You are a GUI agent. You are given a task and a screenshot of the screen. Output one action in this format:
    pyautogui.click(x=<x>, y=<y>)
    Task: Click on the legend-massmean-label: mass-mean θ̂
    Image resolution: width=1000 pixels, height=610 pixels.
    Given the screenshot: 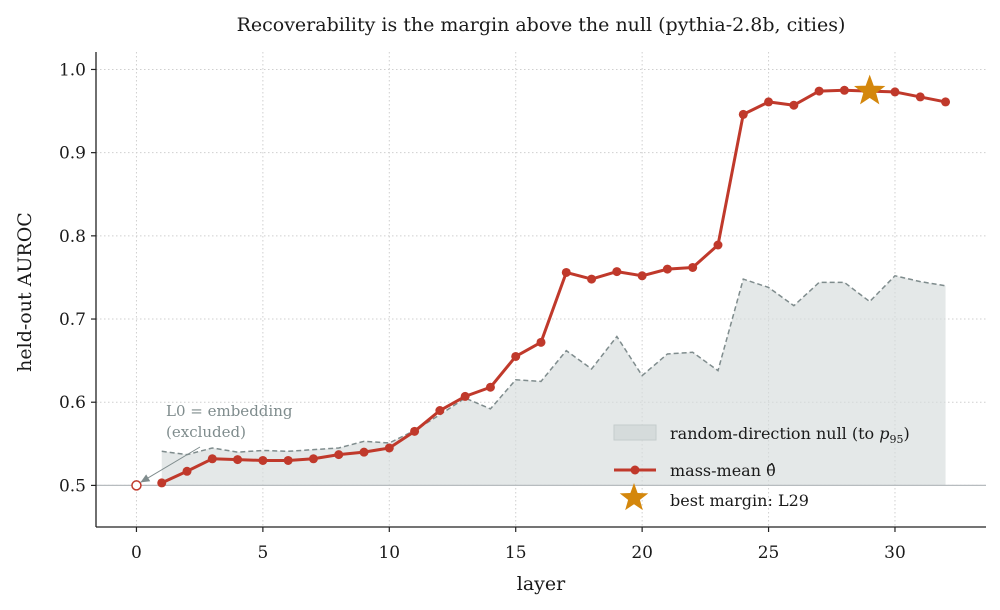 What is the action you would take?
    pyautogui.click(x=723, y=470)
    